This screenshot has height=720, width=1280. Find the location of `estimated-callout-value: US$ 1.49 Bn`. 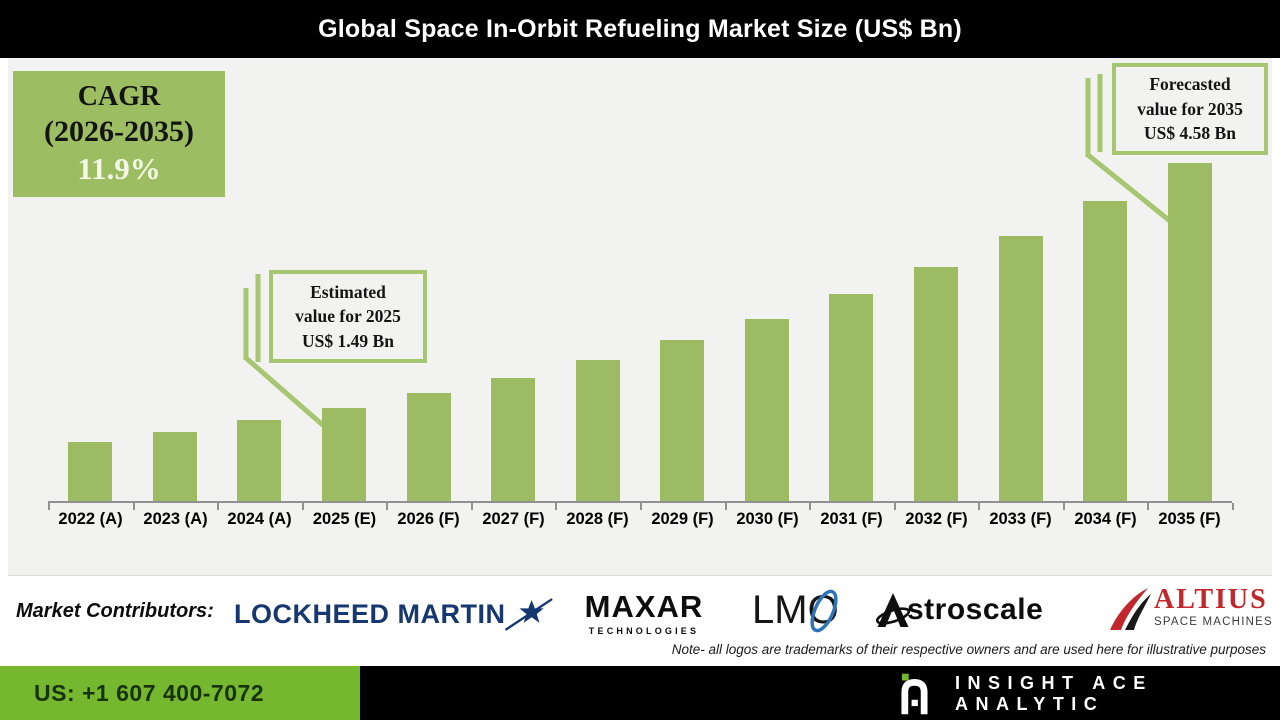

estimated-callout-value: US$ 1.49 Bn is located at coordinates (348, 340).